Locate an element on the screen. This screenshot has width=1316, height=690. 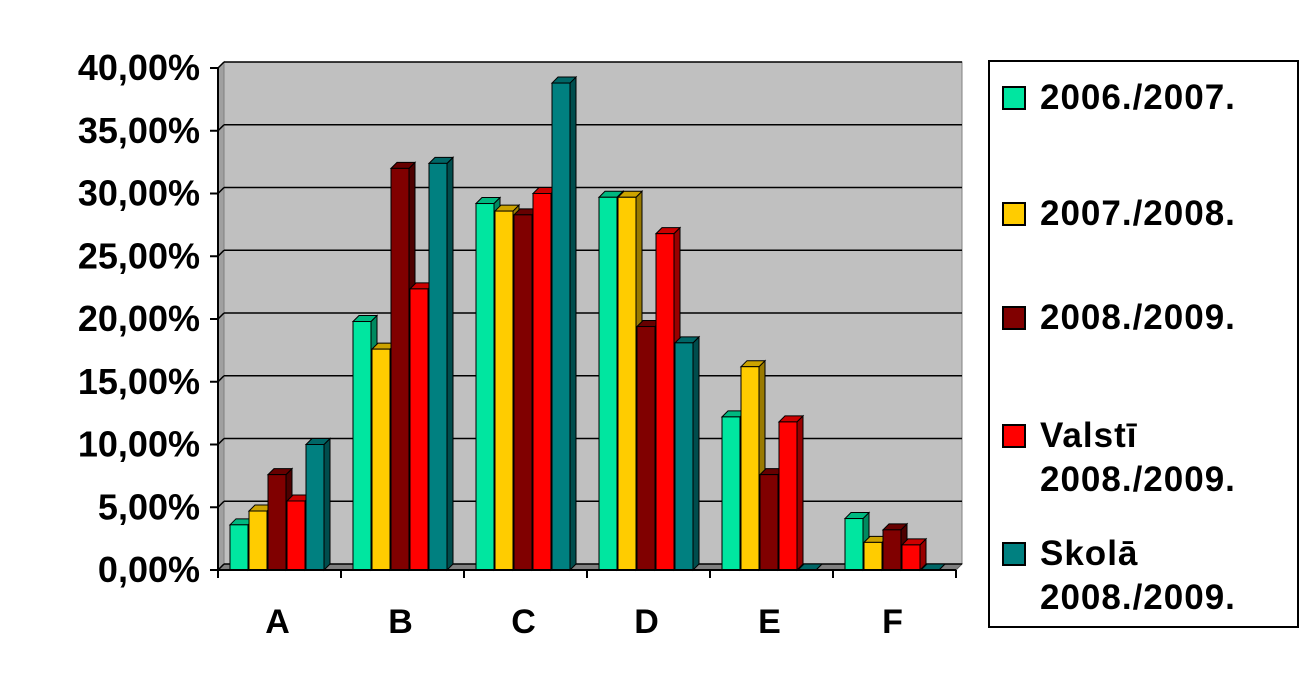
x-category-label: B is located at coordinates (400, 622).